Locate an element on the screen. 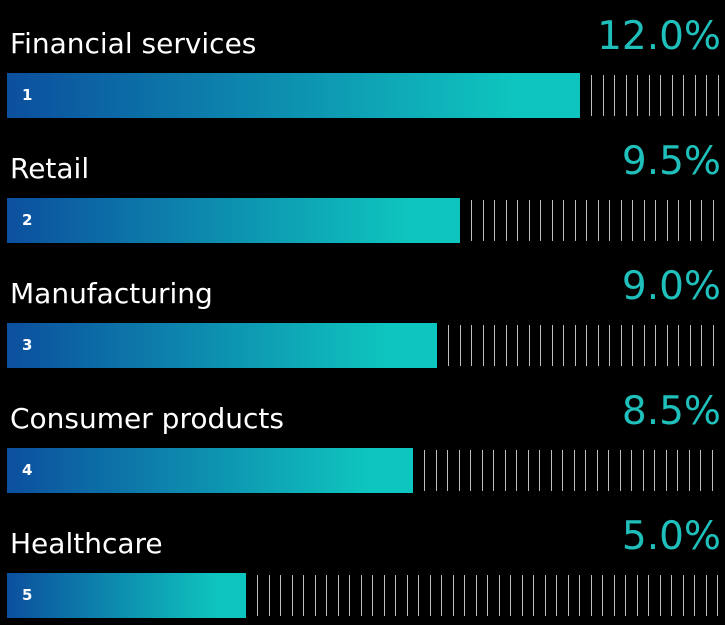 The height and width of the screenshot is (625, 725). rank-label: 5 is located at coordinates (27, 595).